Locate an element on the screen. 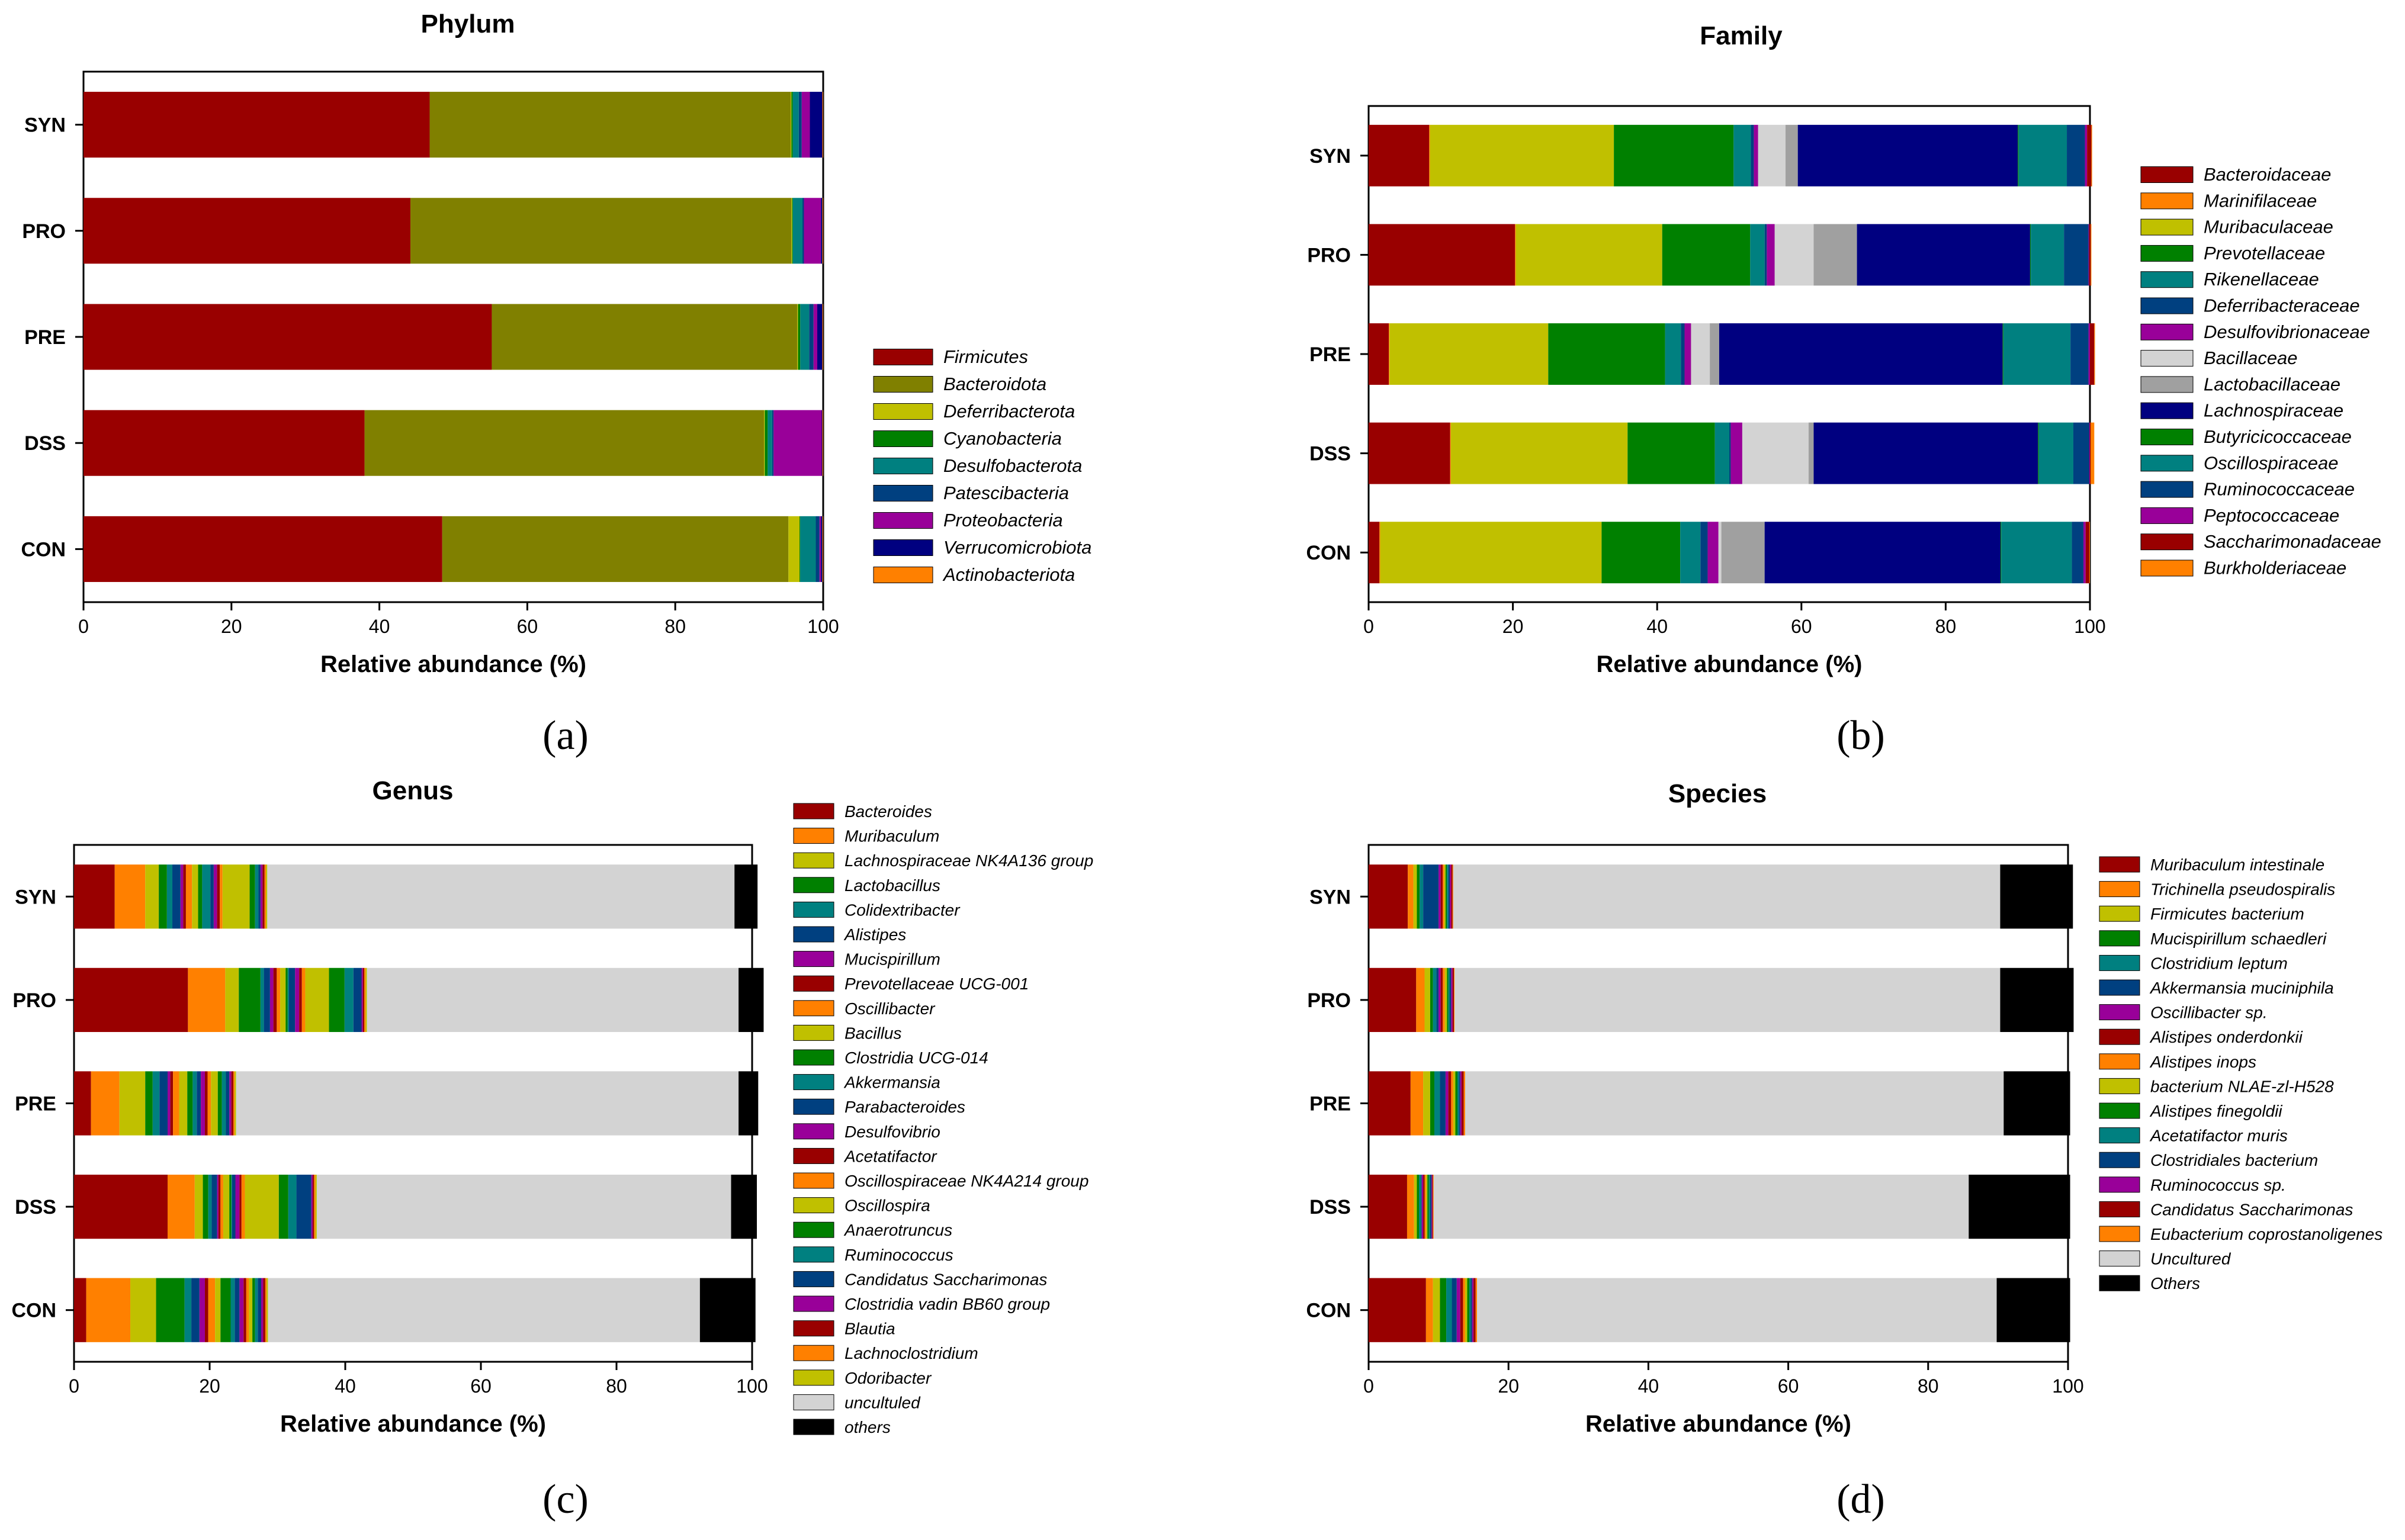 This screenshot has height=1540, width=2405. legend-label: Candidatus Saccharimonas is located at coordinates (2251, 1209).